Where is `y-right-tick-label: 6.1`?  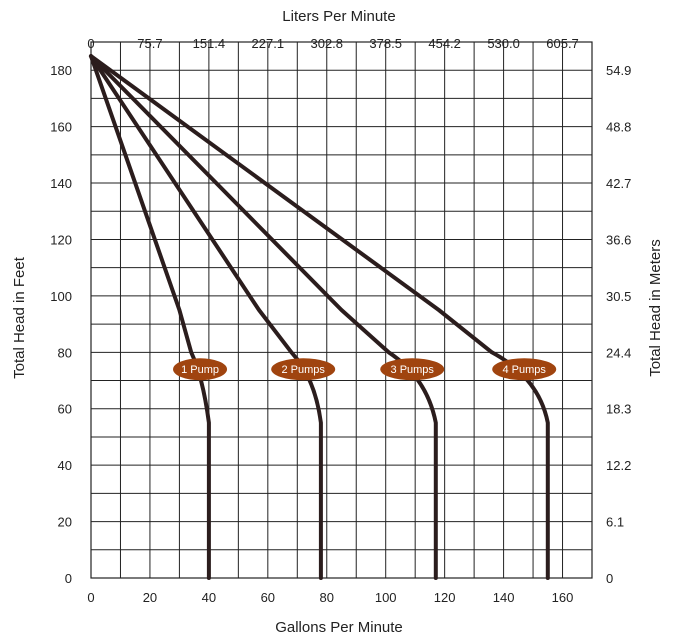 y-right-tick-label: 6.1 is located at coordinates (615, 522).